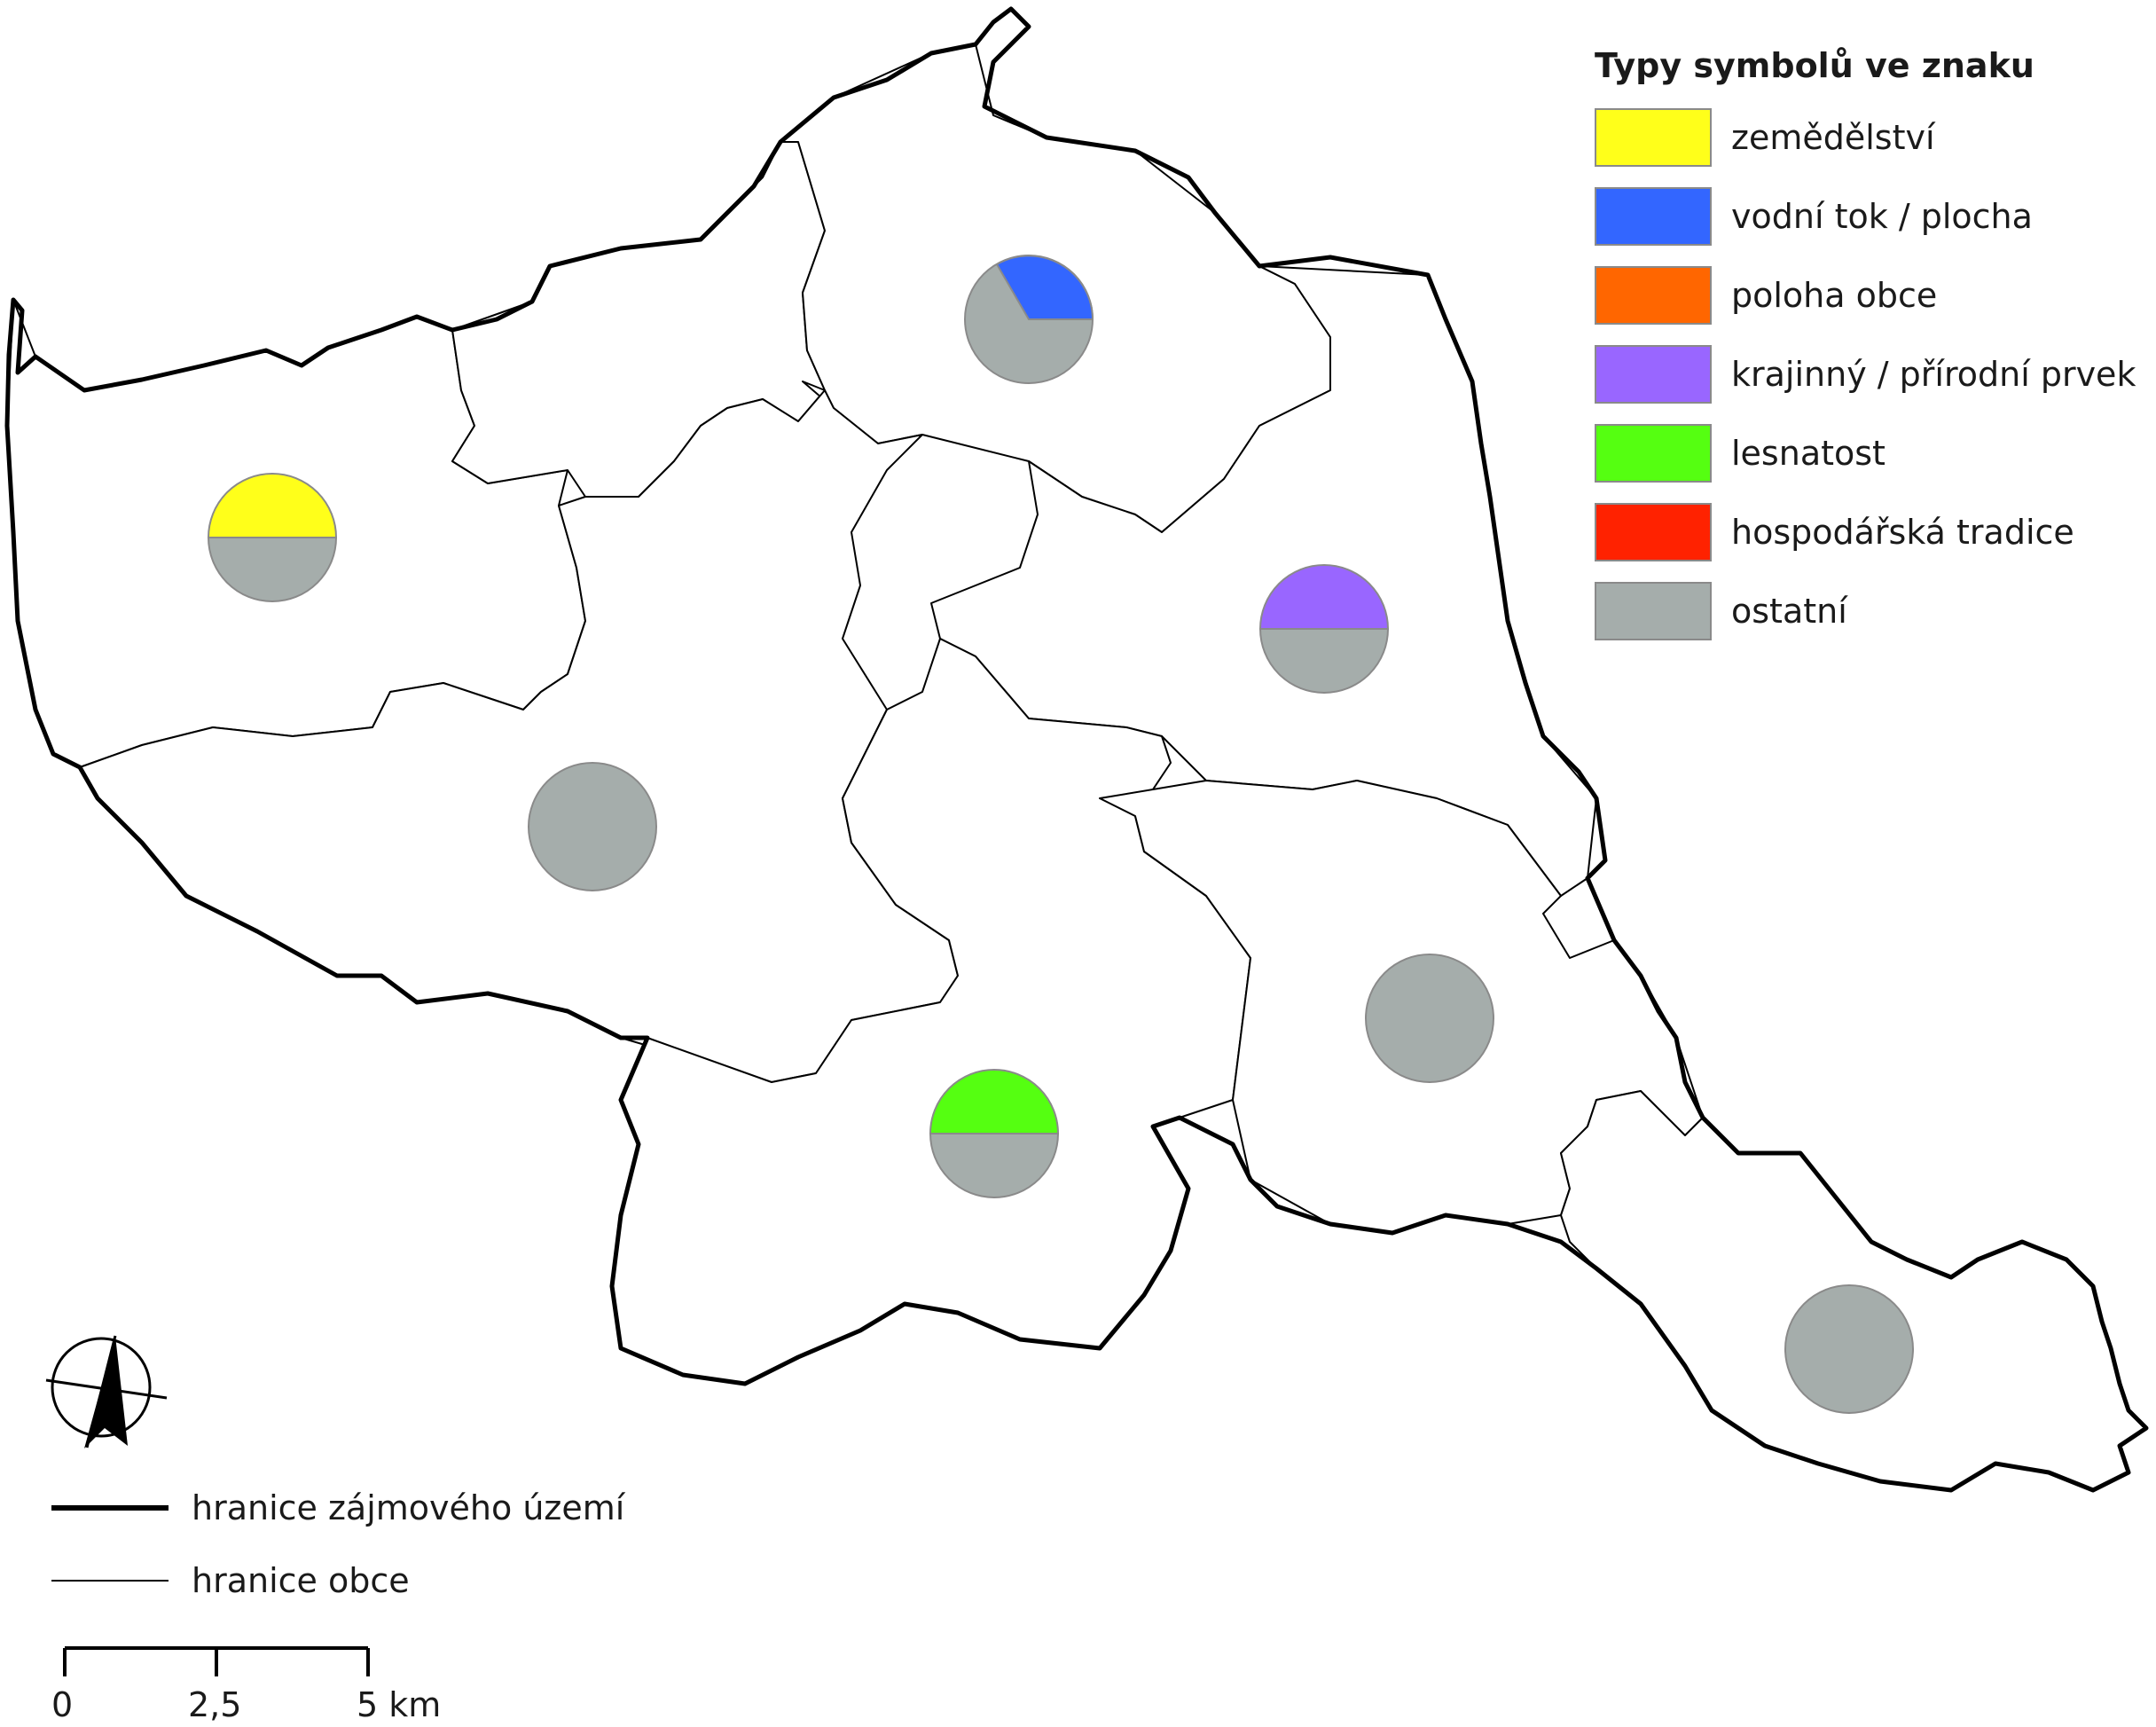 Image resolution: width=2156 pixels, height=1727 pixels. Describe the element at coordinates (106, 1391) in the screenshot. I see `north-arrow-icon` at that location.